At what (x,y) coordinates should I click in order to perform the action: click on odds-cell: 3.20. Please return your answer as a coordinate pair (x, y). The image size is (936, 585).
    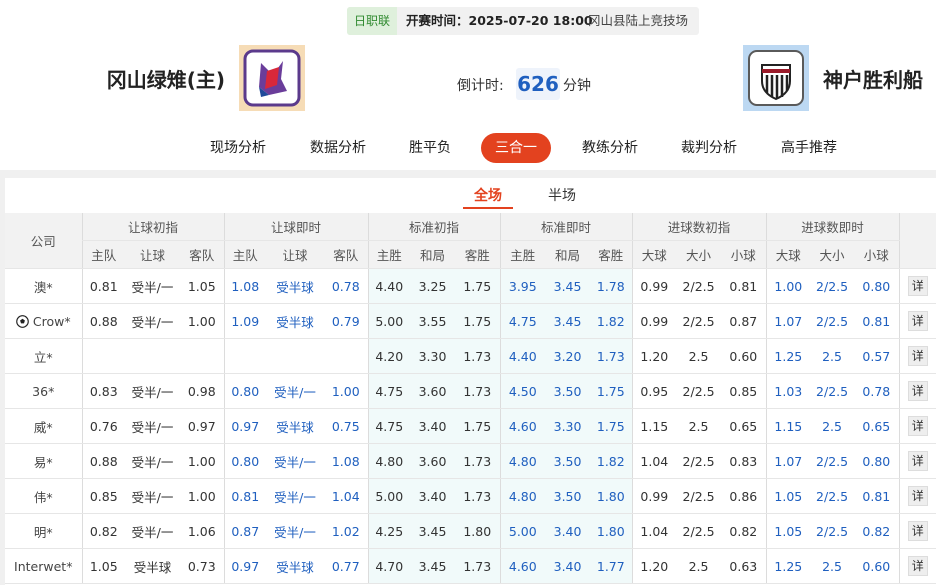
    Looking at the image, I should click on (568, 356).